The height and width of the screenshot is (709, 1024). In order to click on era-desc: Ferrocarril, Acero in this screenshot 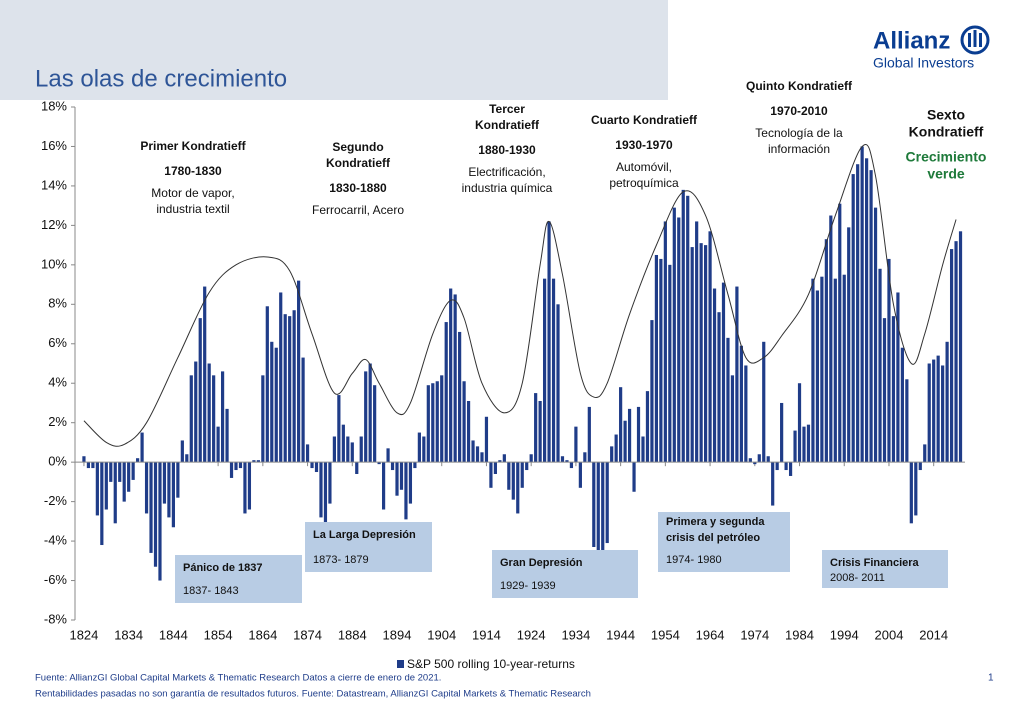, I will do `click(358, 210)`.